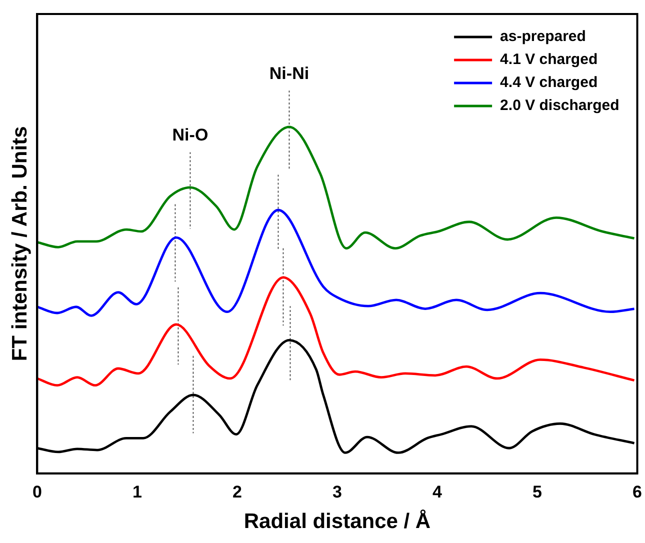  Describe the element at coordinates (549, 83) in the screenshot. I see `legend-label: 4.4 V charged` at that location.